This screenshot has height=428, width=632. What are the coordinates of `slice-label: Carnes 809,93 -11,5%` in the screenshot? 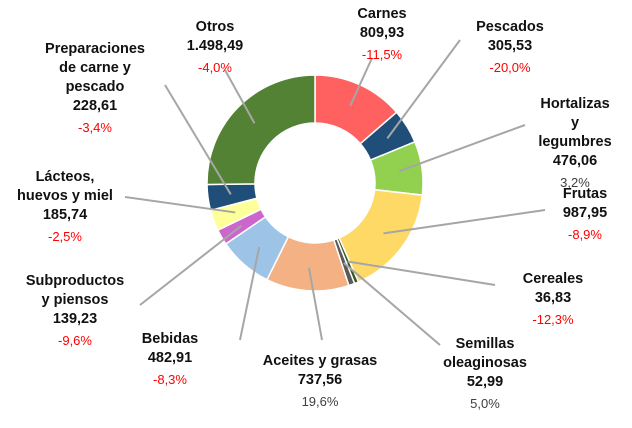 It's located at (381, 34).